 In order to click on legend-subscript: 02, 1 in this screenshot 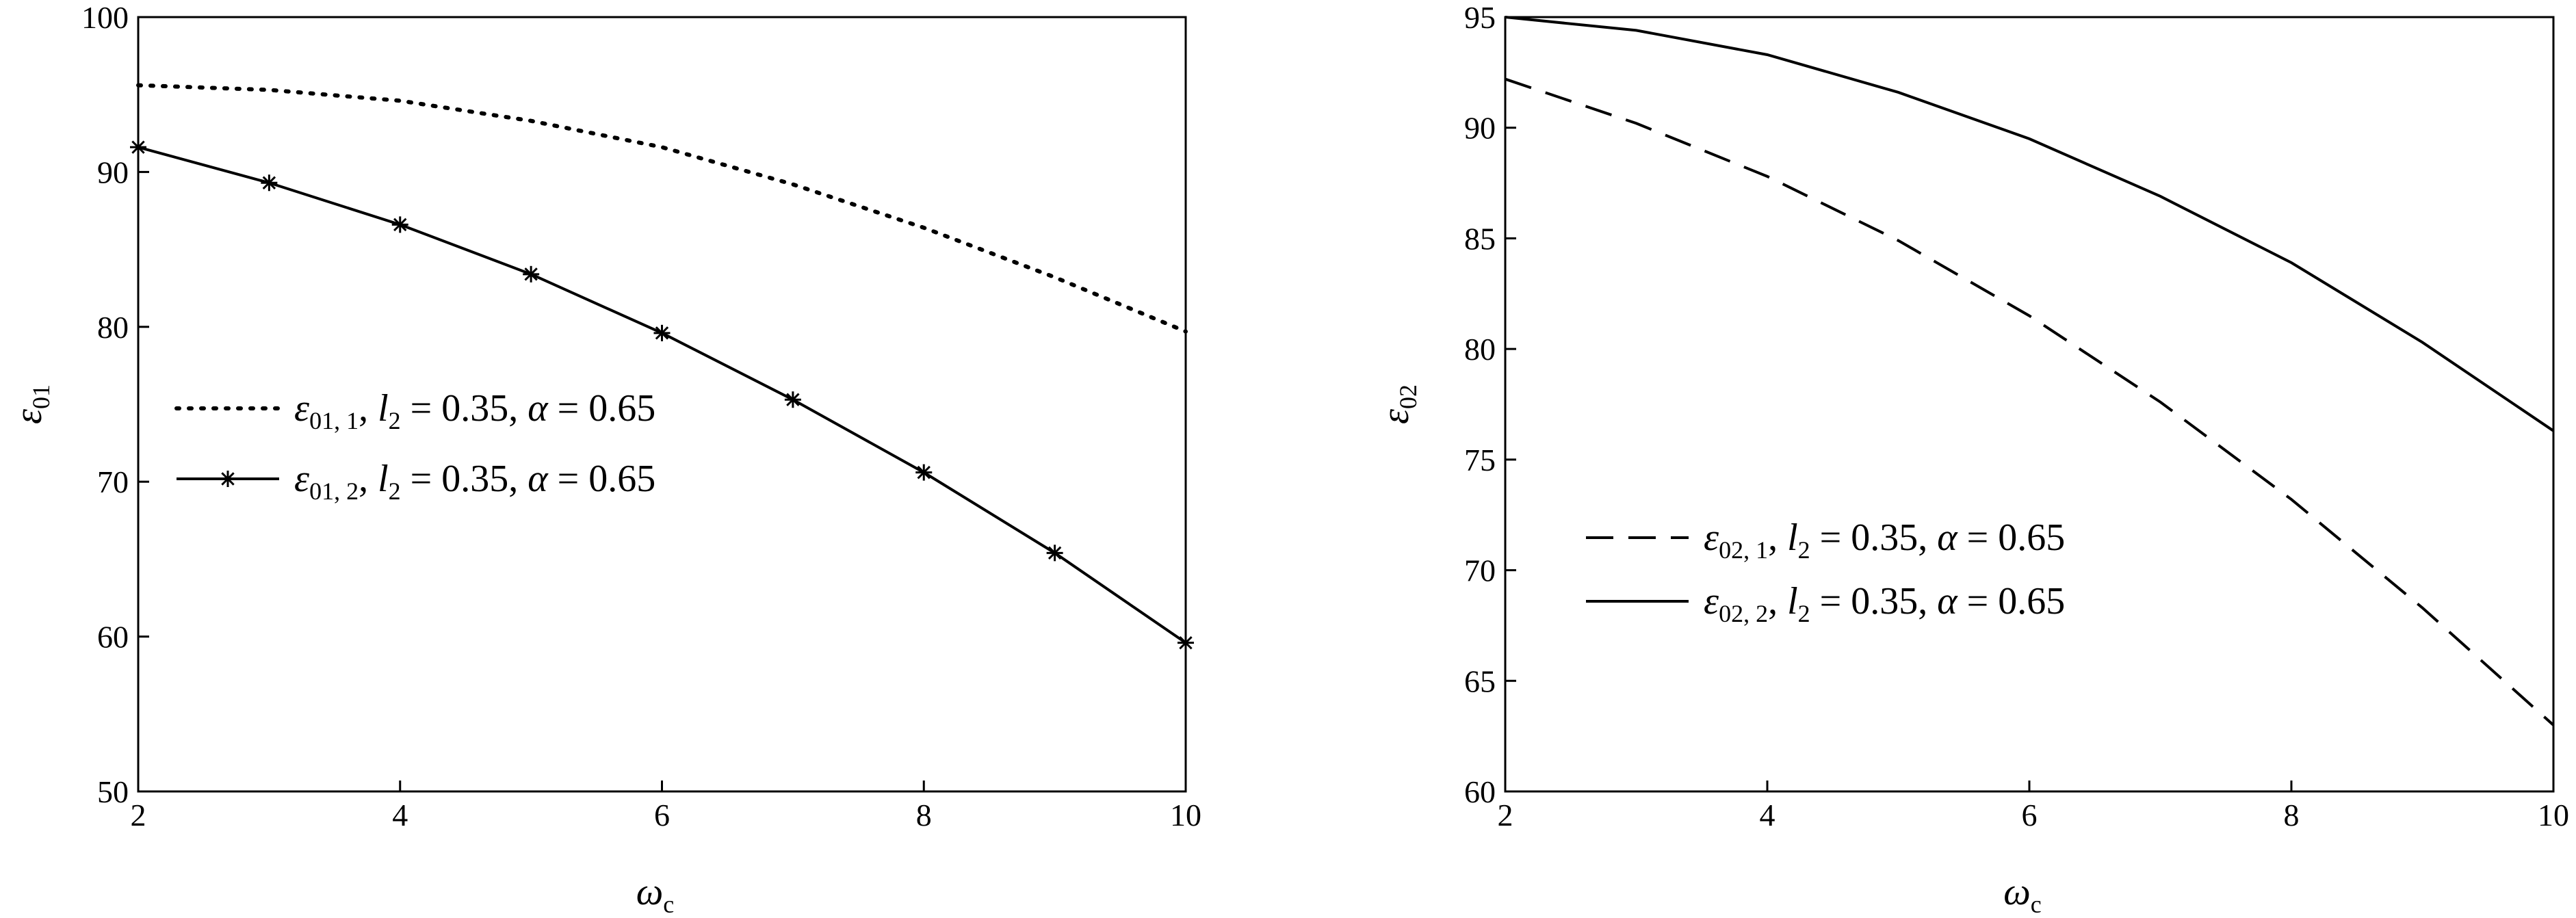, I will do `click(1744, 550)`.